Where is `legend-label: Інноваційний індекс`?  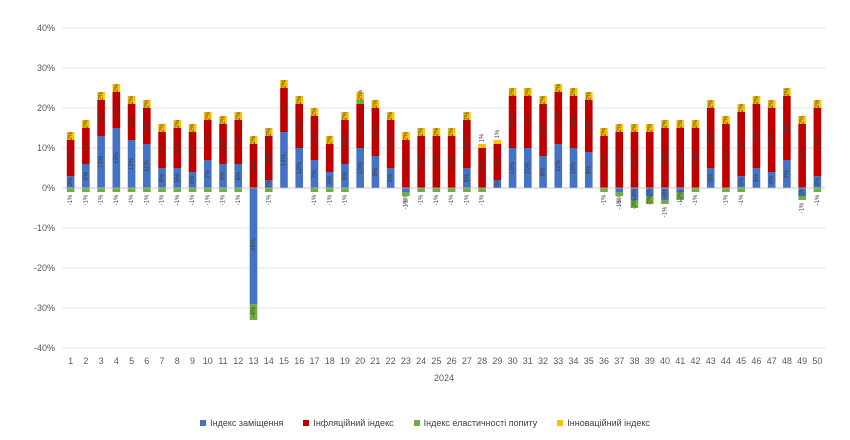
legend-label: Інноваційний індекс is located at coordinates (608, 423).